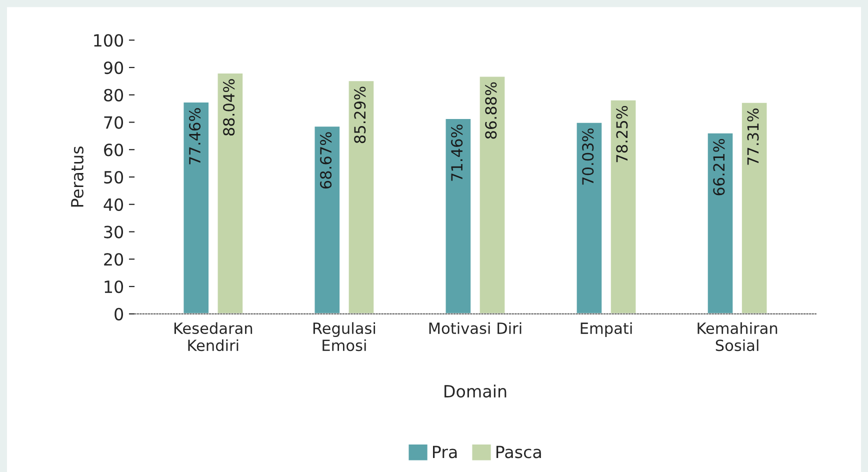 The image size is (868, 472). I want to click on data-label: 86.88%, so click(491, 110).